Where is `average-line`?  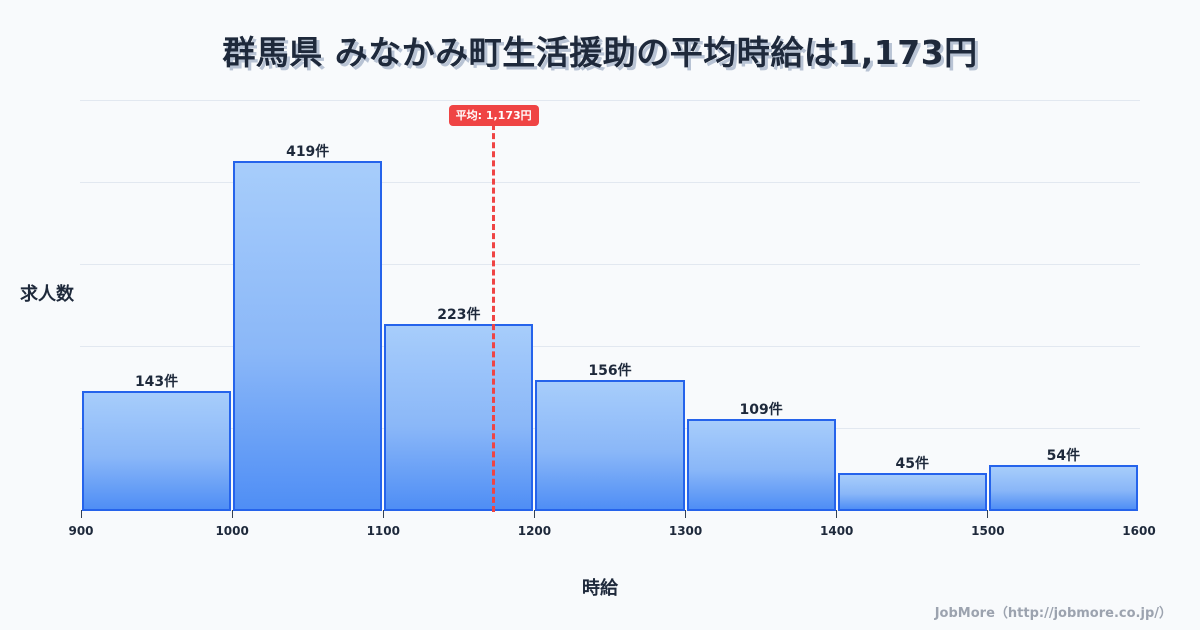
average-line is located at coordinates (494, 318).